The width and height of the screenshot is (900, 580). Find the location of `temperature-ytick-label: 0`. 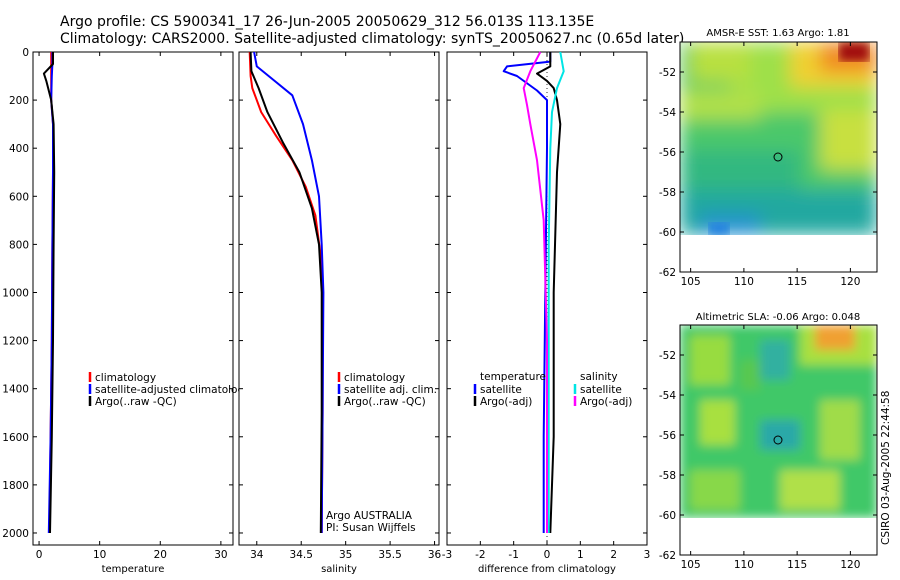

temperature-ytick-label: 0 is located at coordinates (25, 53).